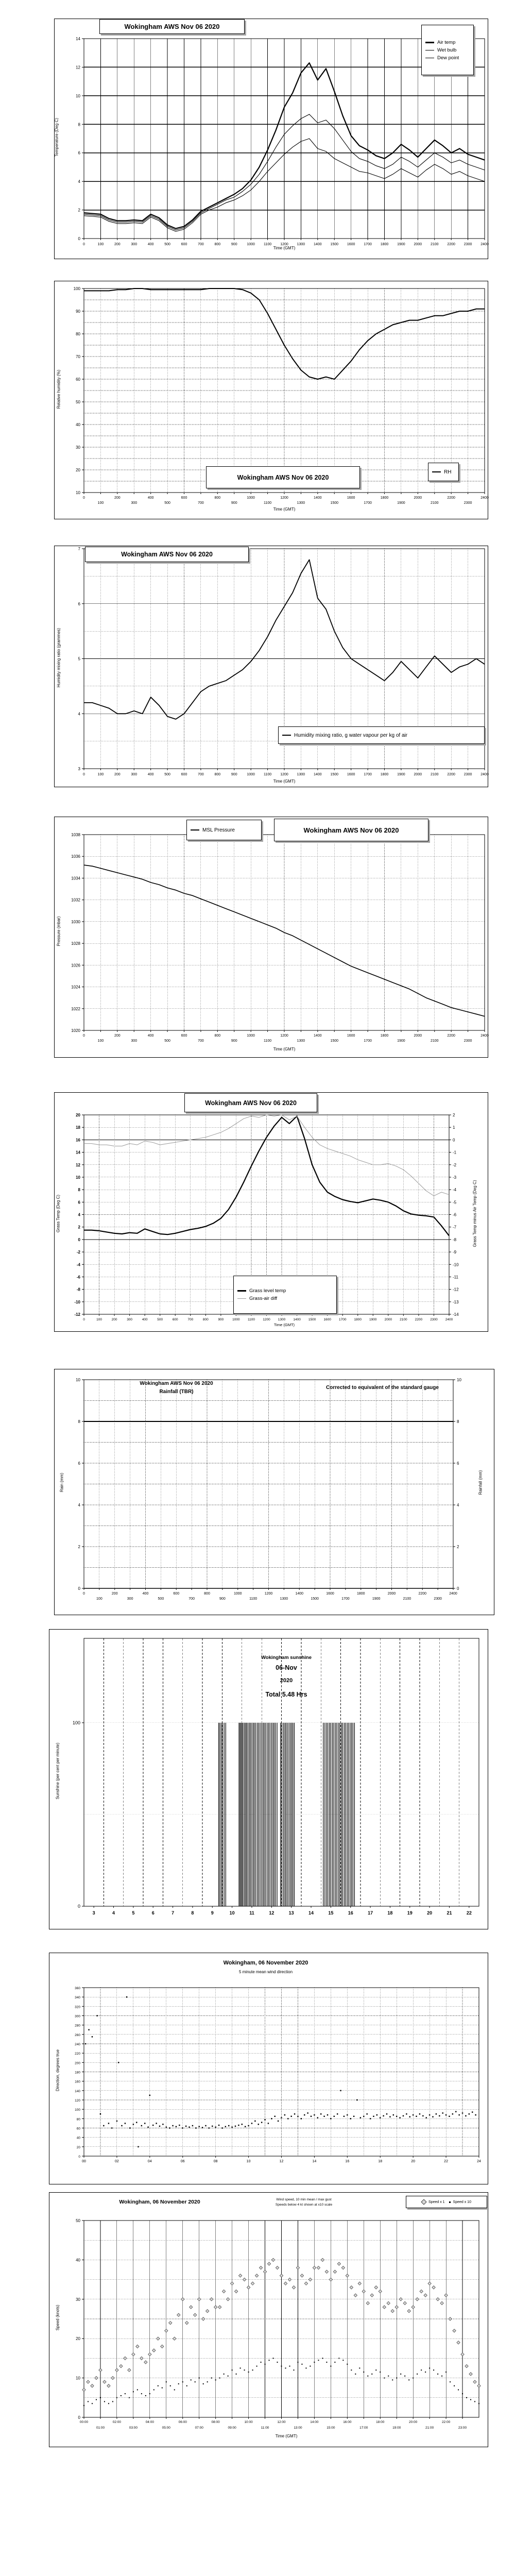 The image size is (515, 2576). I want to click on svg-text: 2400, so click(484, 498).